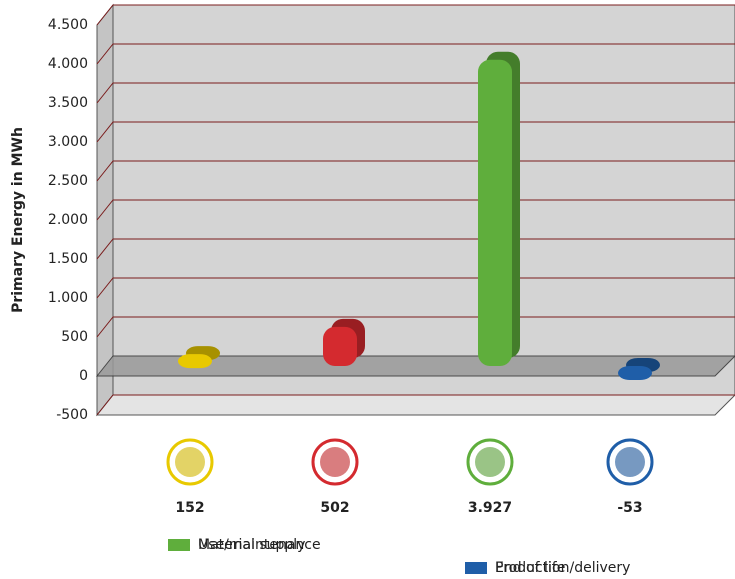 Image resolution: width=735 pixels, height=579 pixels. I want to click on legend-label: Use/maintenance, so click(259, 545).